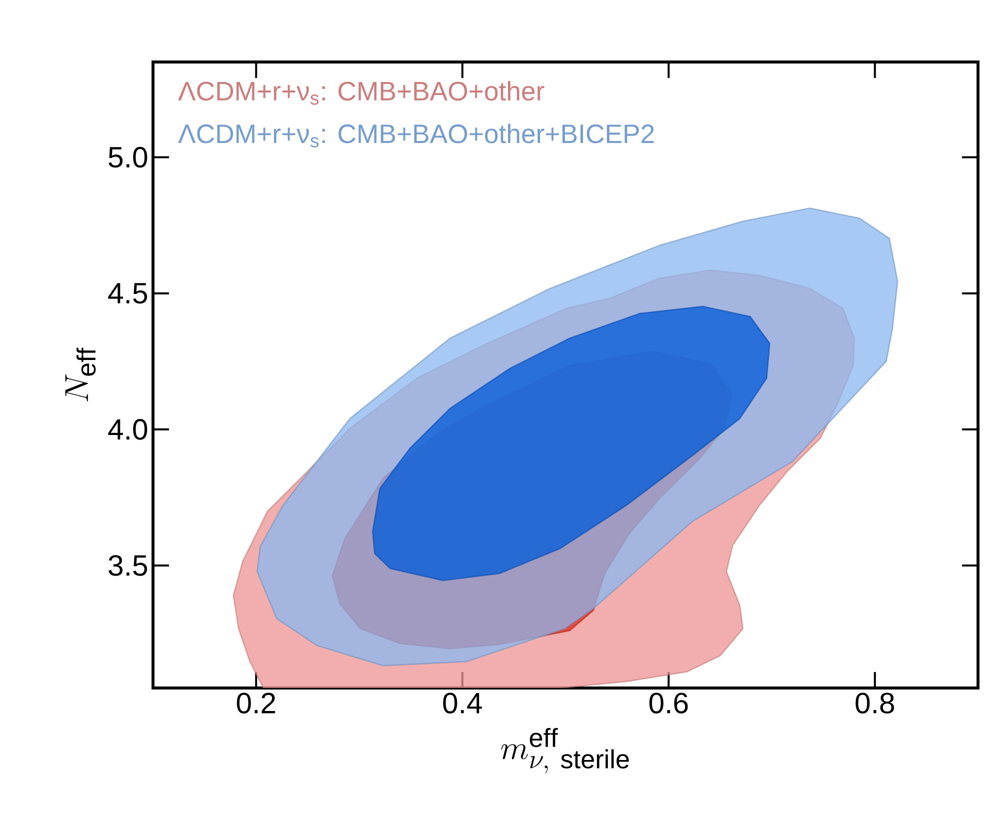  Describe the element at coordinates (416, 136) in the screenshot. I see `text: ΛCDM+r+ν$_{s}$: CMB+BAO+other+BICEP2` at that location.